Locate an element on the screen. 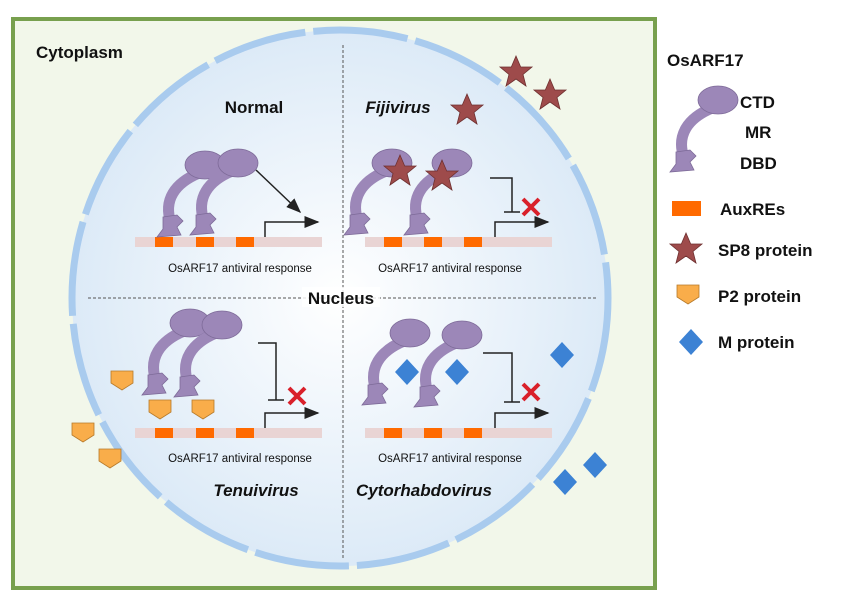 This screenshot has height=616, width=856. legend-sp8: SP8 protein is located at coordinates (765, 250).